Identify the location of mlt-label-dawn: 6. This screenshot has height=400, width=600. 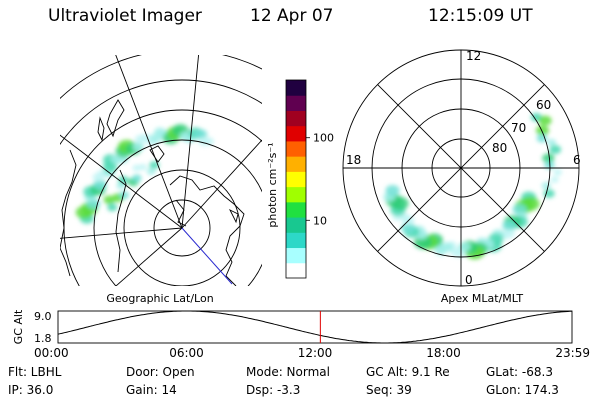
(577, 160).